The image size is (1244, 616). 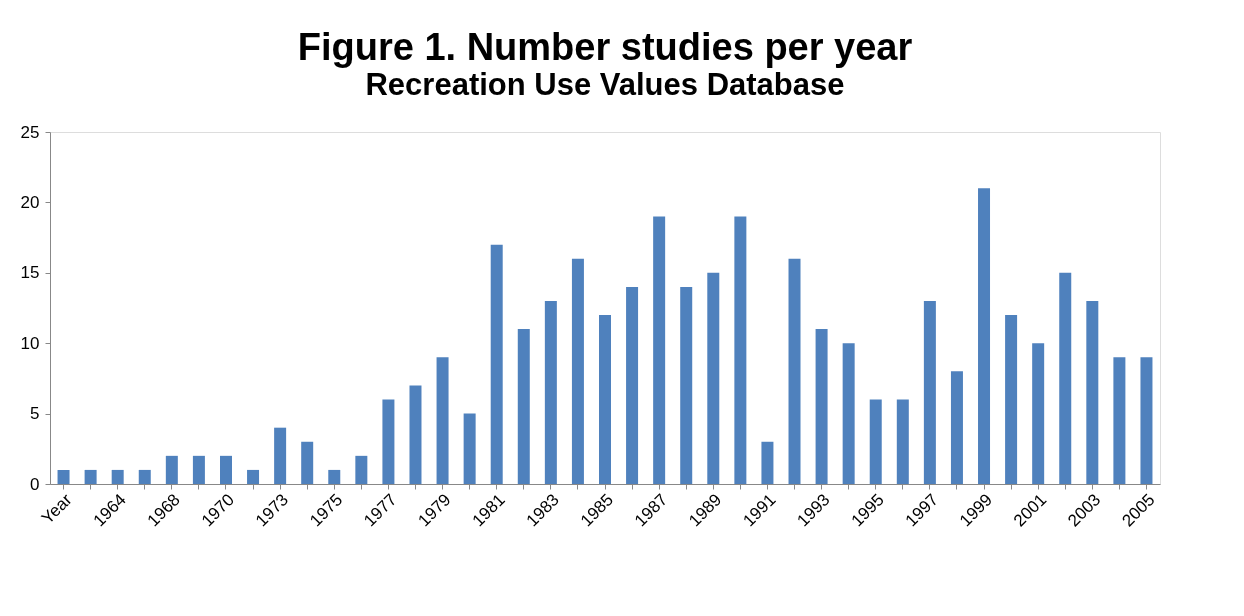 What do you see at coordinates (30, 343) in the screenshot?
I see `y-tick-label: 10` at bounding box center [30, 343].